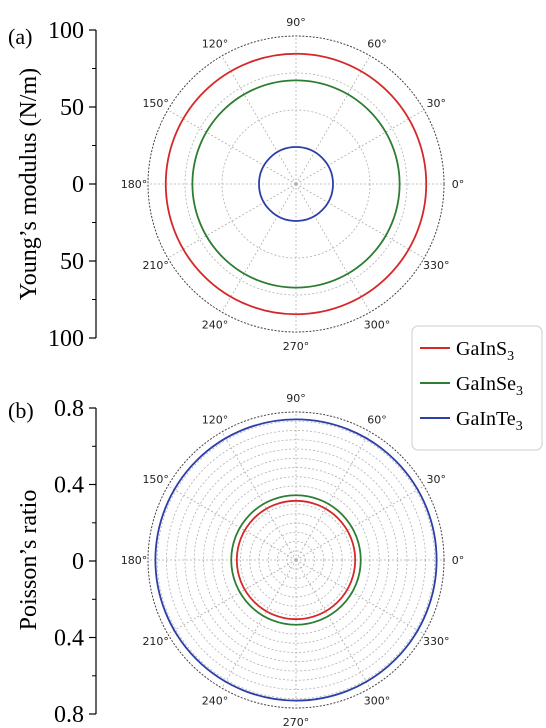 The height and width of the screenshot is (728, 546). I want to click on panel-a-y-axis: 100 50 0 50 100, so click(72, 185).